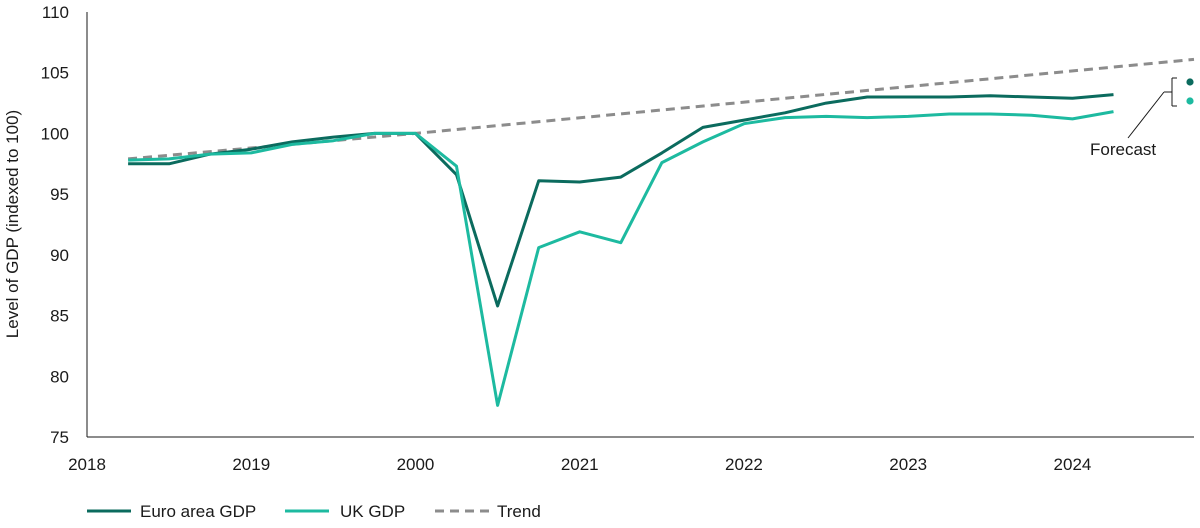 Image resolution: width=1200 pixels, height=528 pixels. What do you see at coordinates (59, 316) in the screenshot?
I see `y-tick-label: 85` at bounding box center [59, 316].